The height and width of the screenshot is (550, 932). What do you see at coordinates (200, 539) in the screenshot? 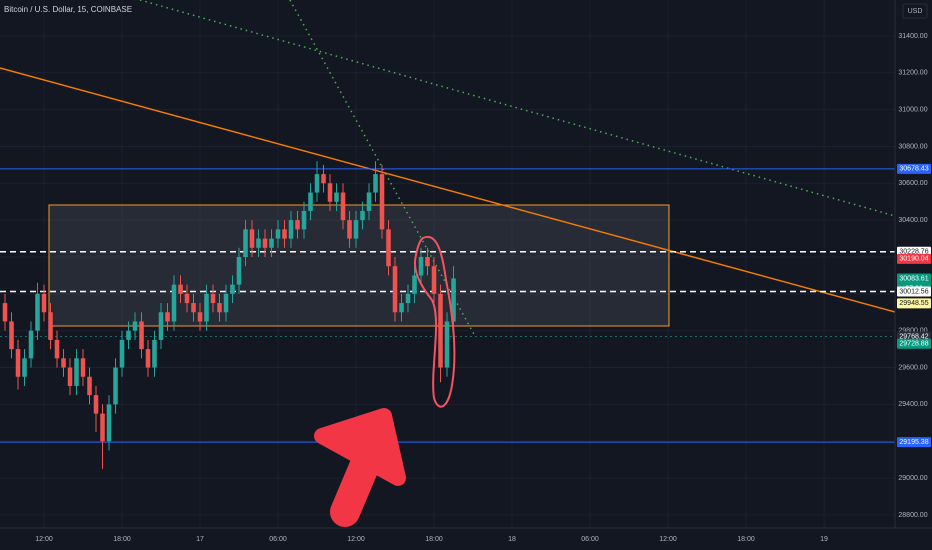
I see `x-tick-label: 17` at bounding box center [200, 539].